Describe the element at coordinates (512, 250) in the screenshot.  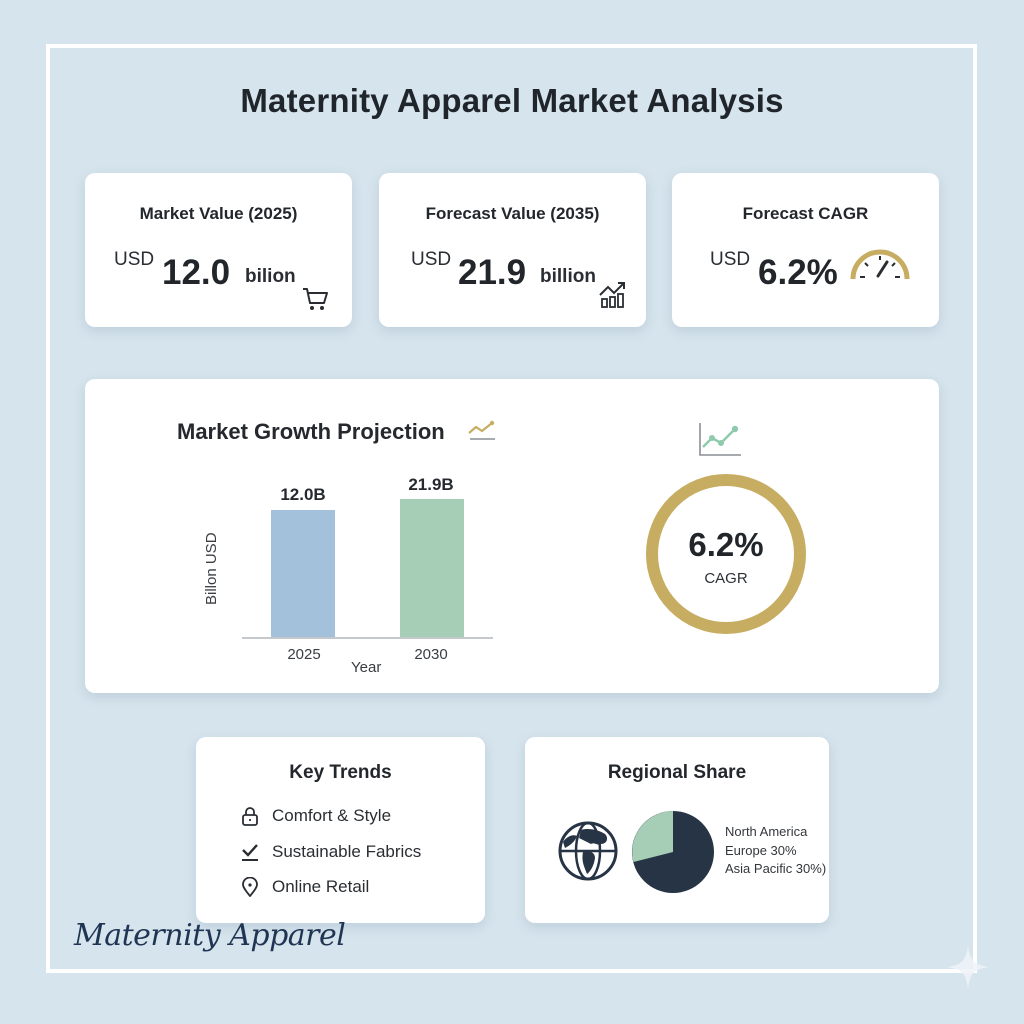
I see `kpi-card-forecast-value: Forecast Value (2035) USD 21.9 billion` at that location.